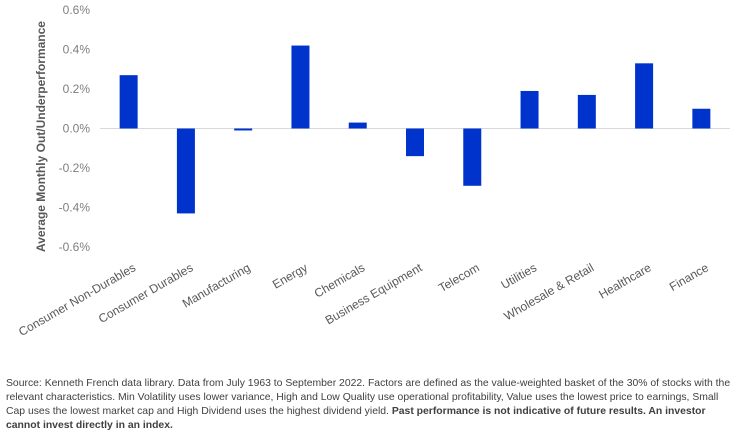 The image size is (737, 438). Describe the element at coordinates (145, 292) in the screenshot. I see `category-label: Consumer Durables` at that location.